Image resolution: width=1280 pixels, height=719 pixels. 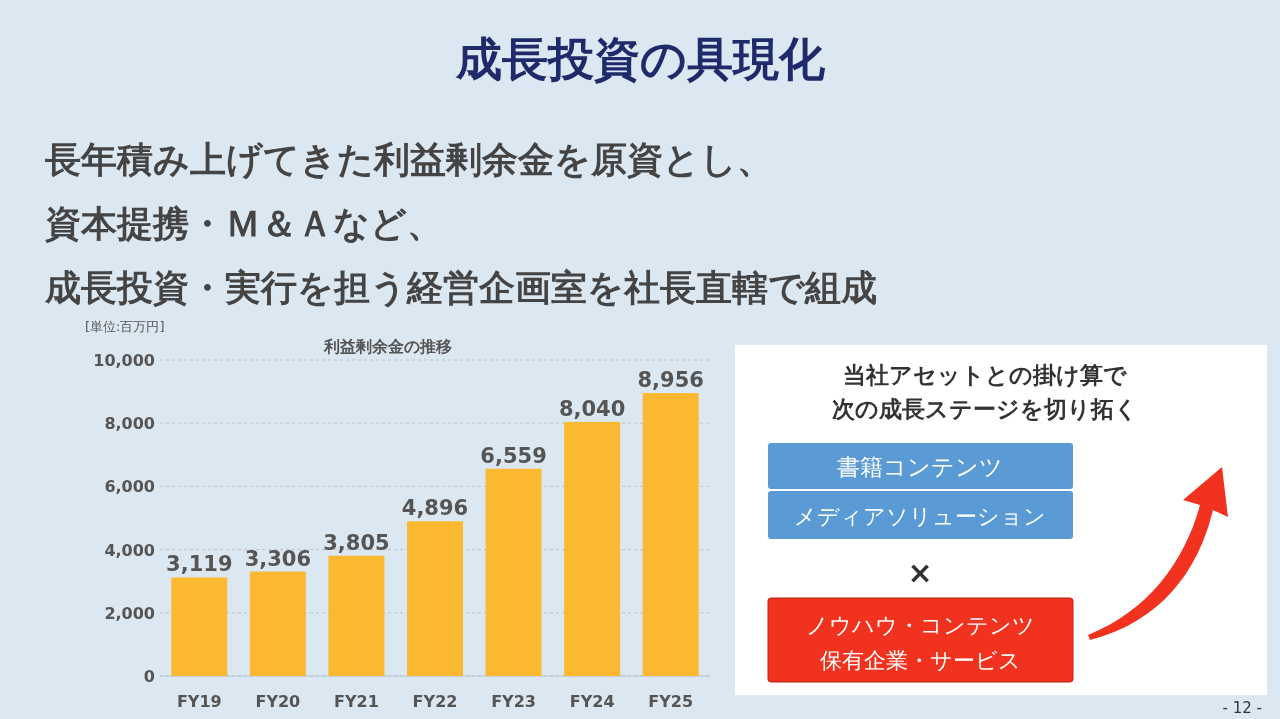 What do you see at coordinates (513, 455) in the screenshot?
I see `data-label: 6,559` at bounding box center [513, 455].